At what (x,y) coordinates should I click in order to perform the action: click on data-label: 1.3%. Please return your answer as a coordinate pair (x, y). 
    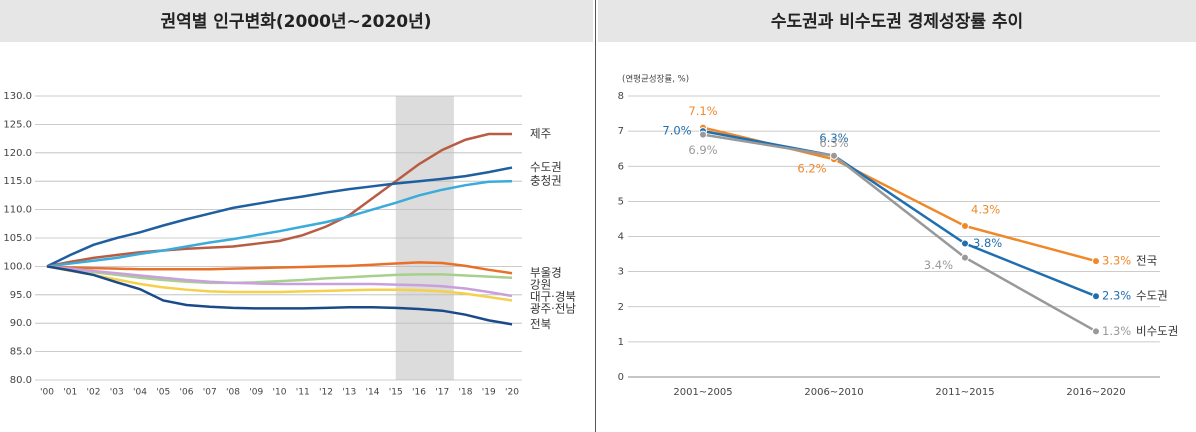
    Looking at the image, I should click on (1116, 331).